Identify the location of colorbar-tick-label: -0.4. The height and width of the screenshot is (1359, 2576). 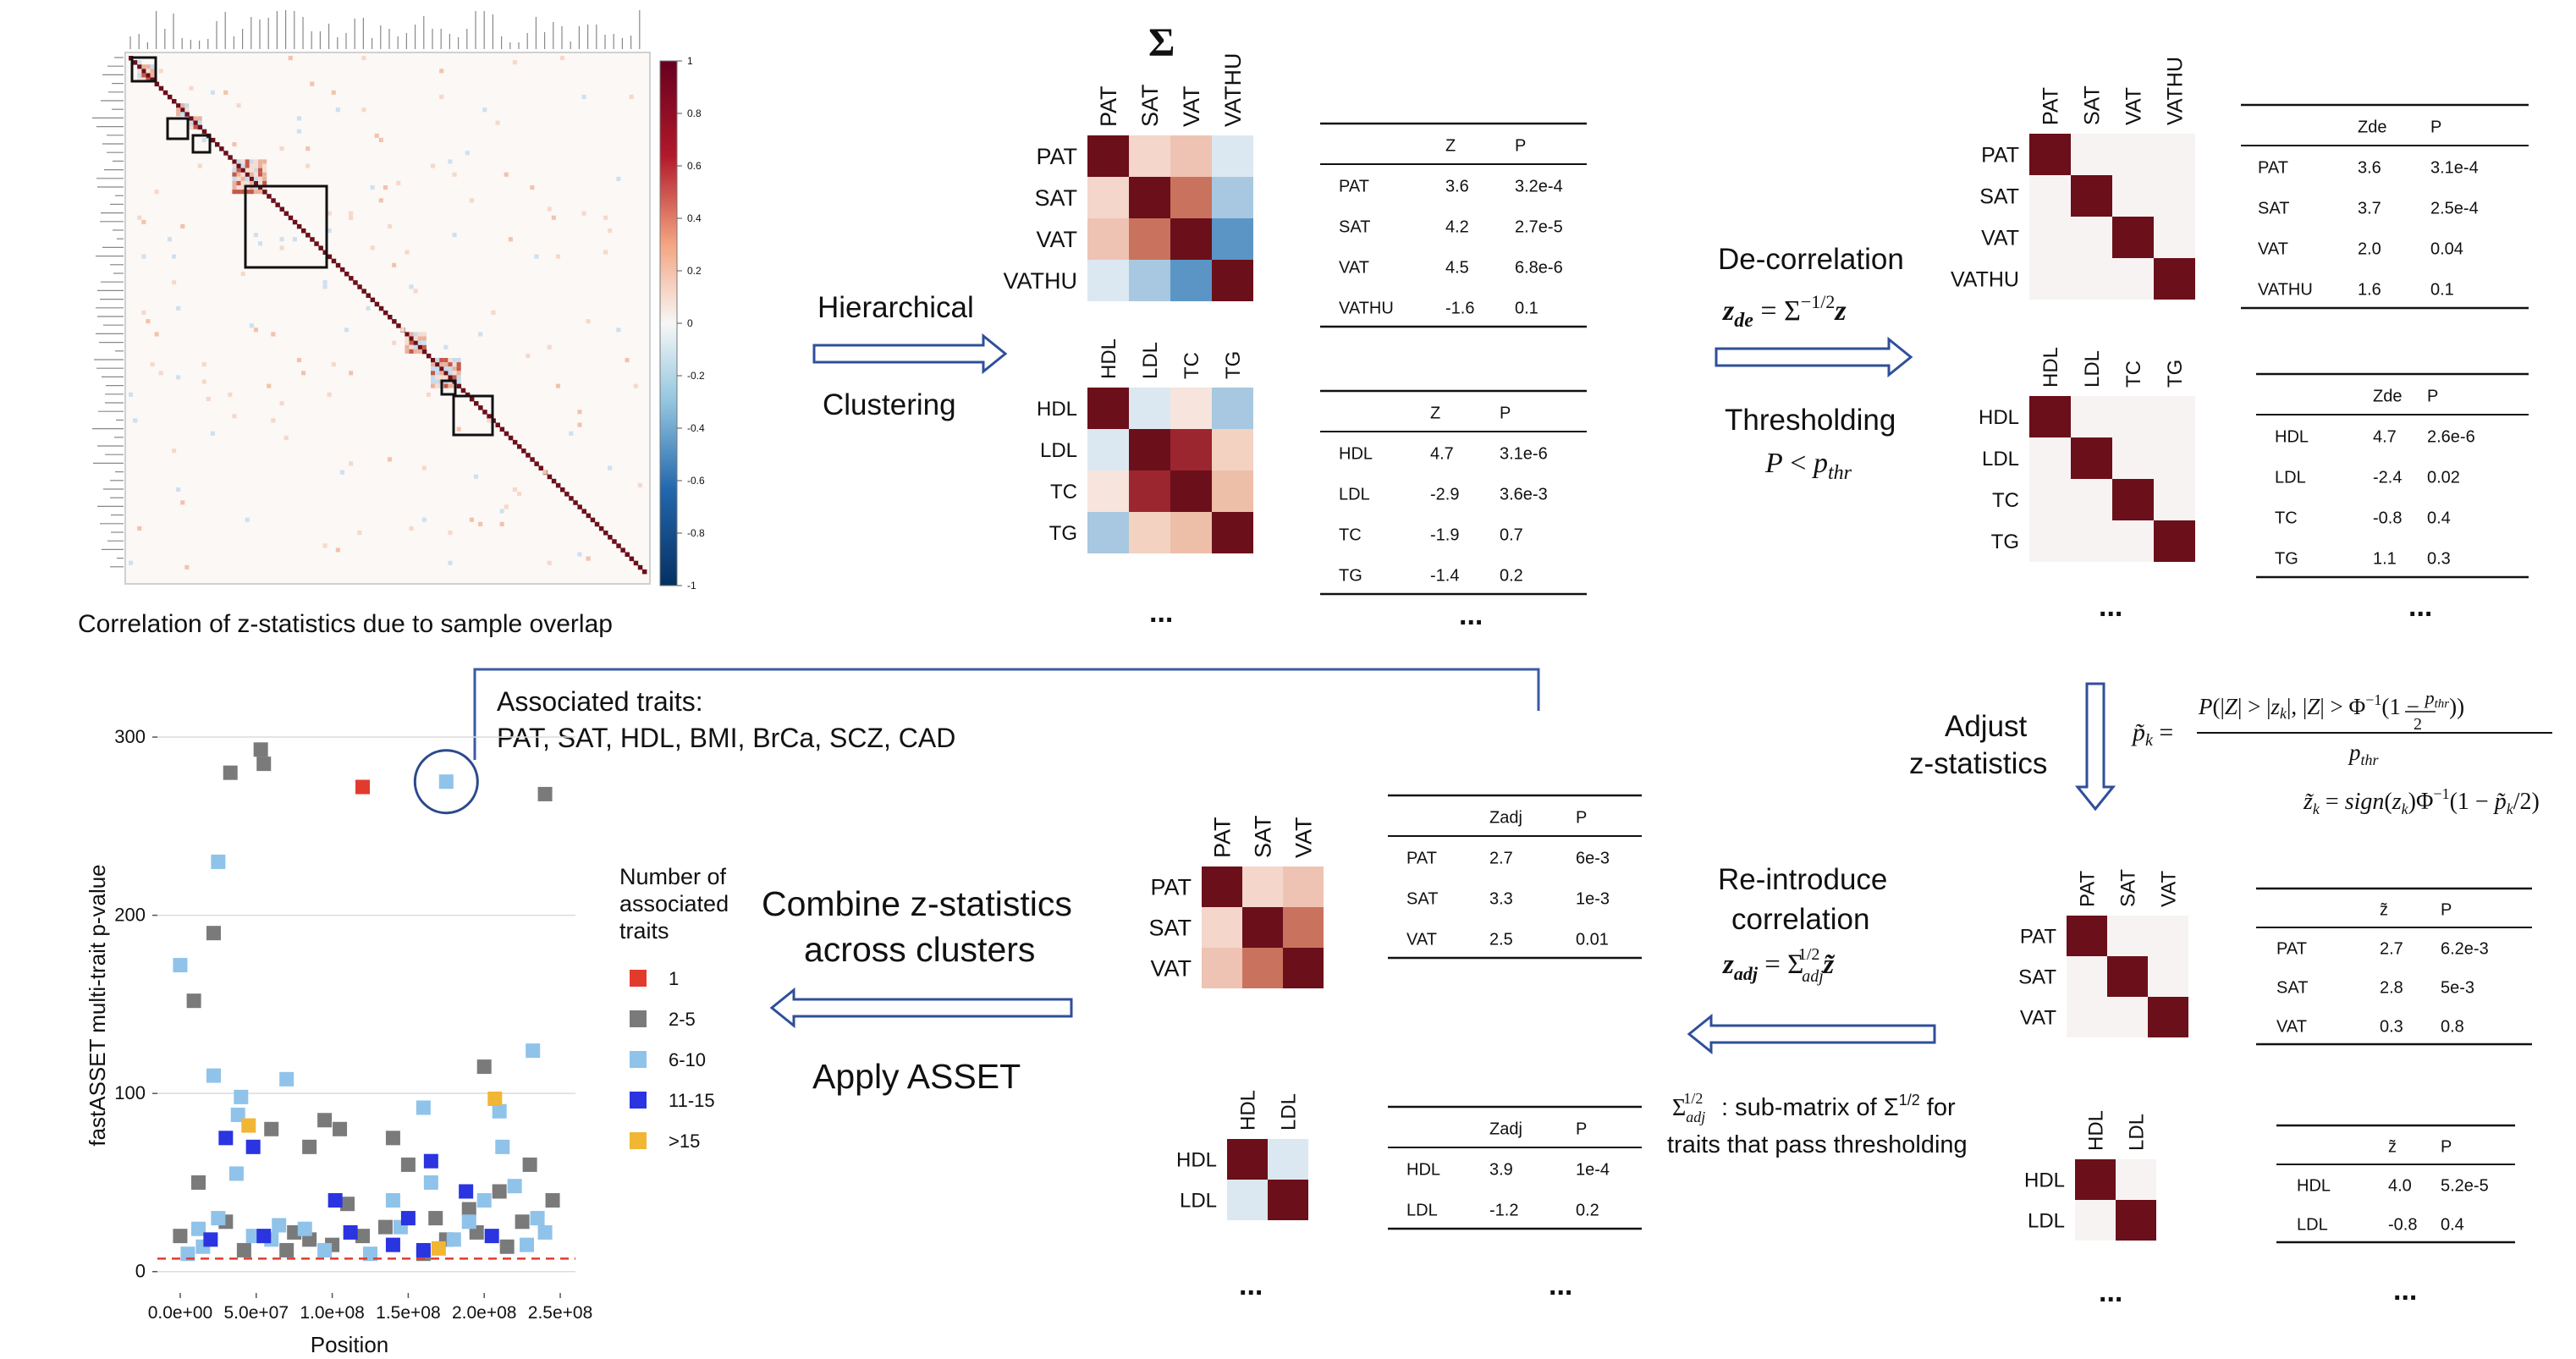
(696, 428).